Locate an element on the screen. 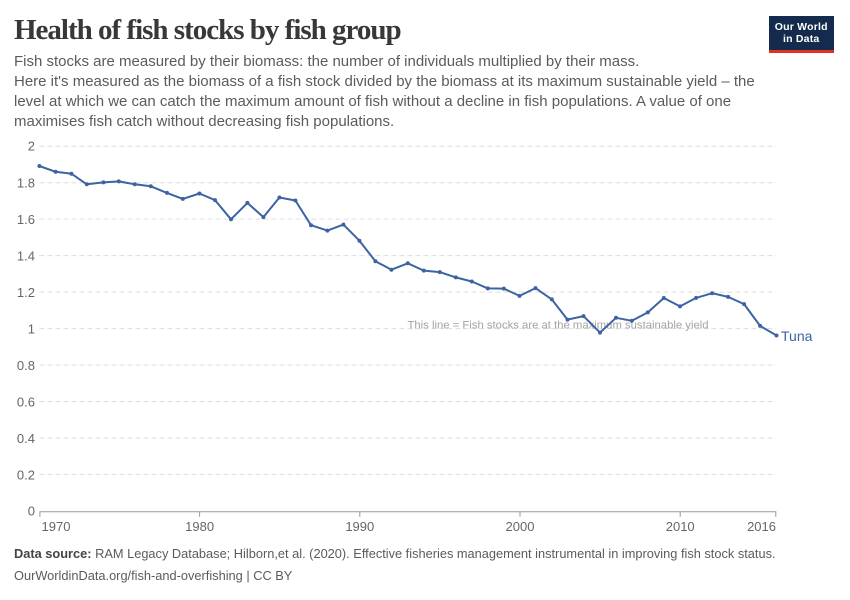 This screenshot has width=850, height=600. svg-text: 1 is located at coordinates (31, 329).